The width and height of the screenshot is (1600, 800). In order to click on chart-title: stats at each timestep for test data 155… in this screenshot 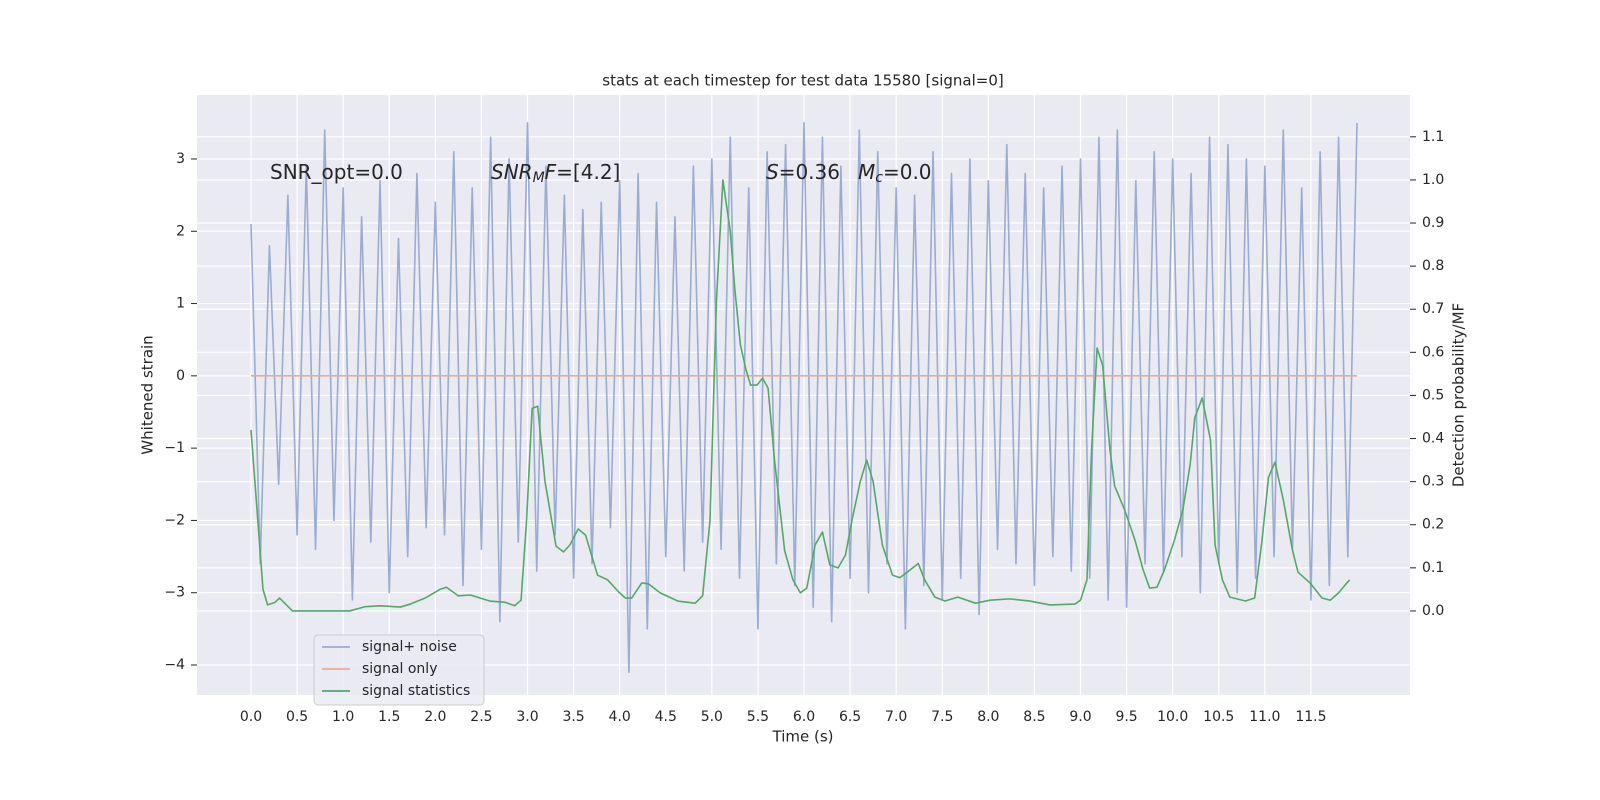, I will do `click(802, 81)`.